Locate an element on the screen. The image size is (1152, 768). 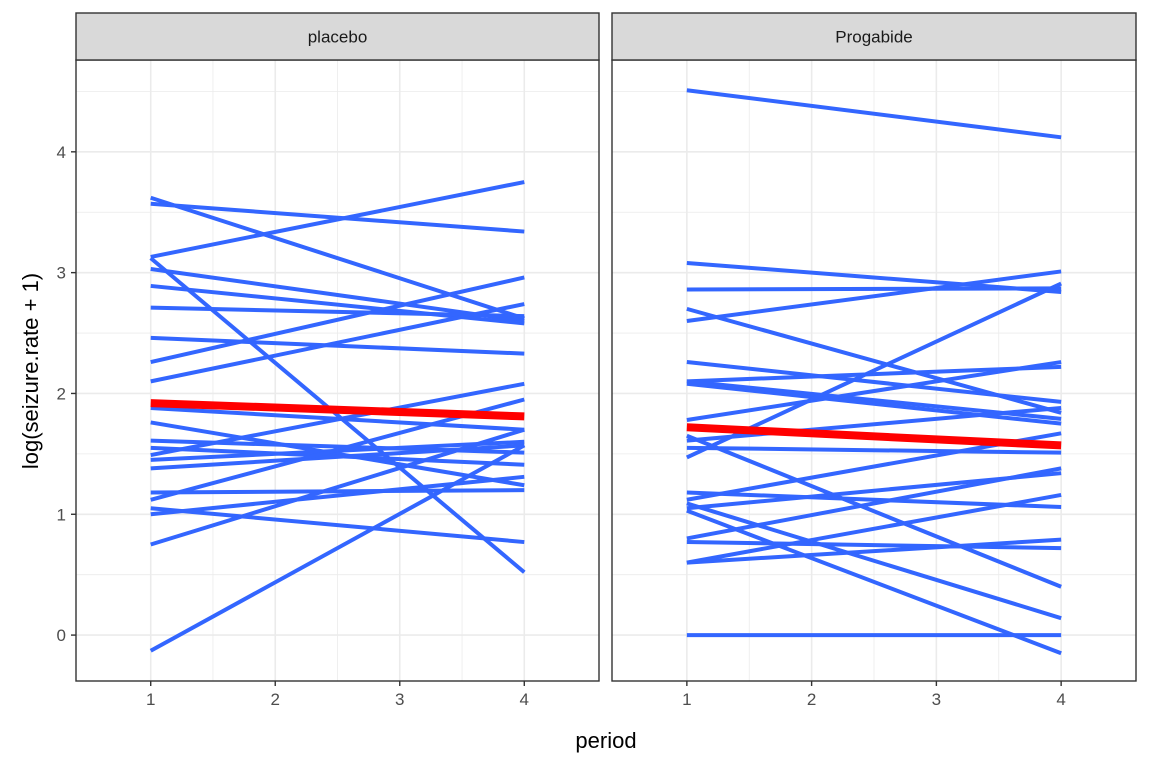
y-tick-label: 4 is located at coordinates (61, 152).